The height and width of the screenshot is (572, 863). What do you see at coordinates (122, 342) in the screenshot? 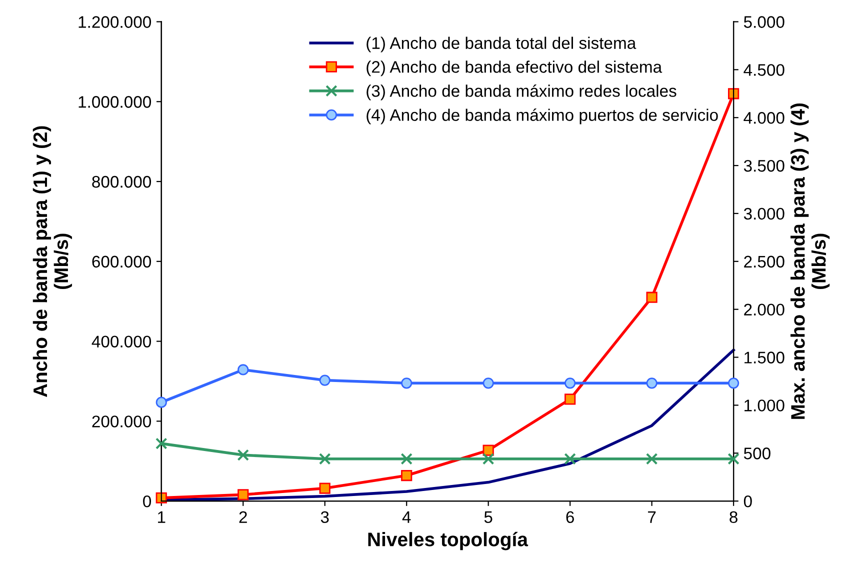
I see `y-tick-label: 400.000` at bounding box center [122, 342].